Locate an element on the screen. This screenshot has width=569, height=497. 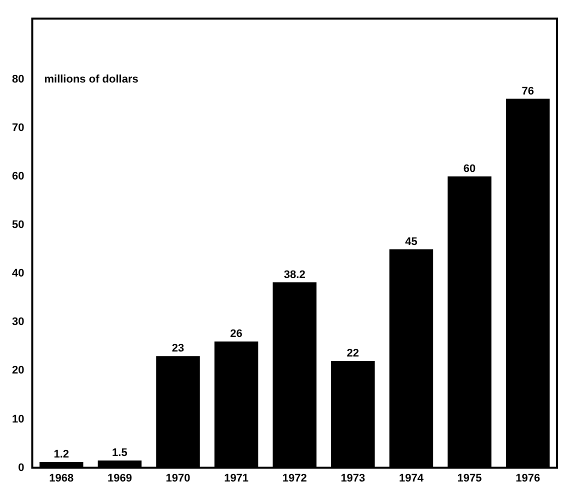
x-tick-label: 1972 is located at coordinates (294, 478).